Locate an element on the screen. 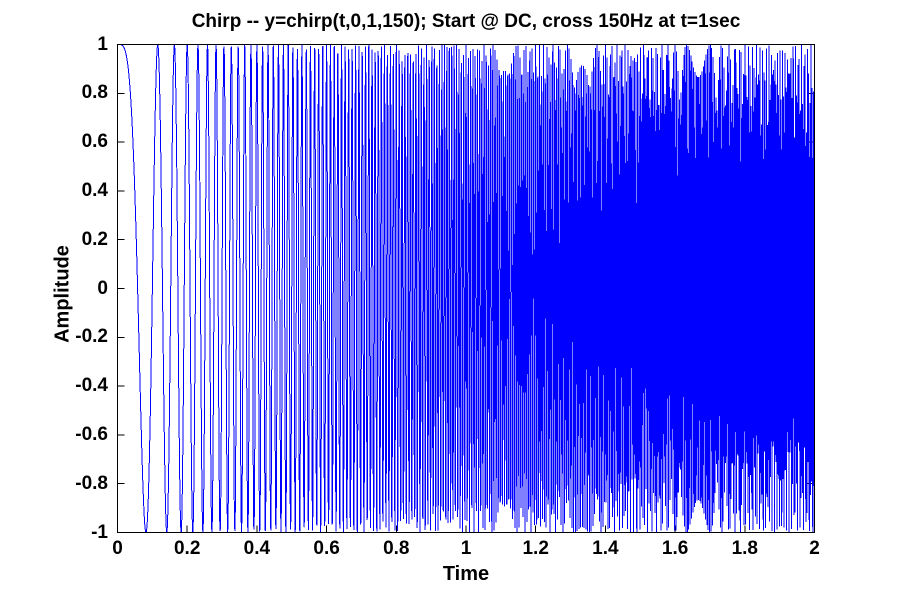  y-tick-label: 1 is located at coordinates (102, 44).